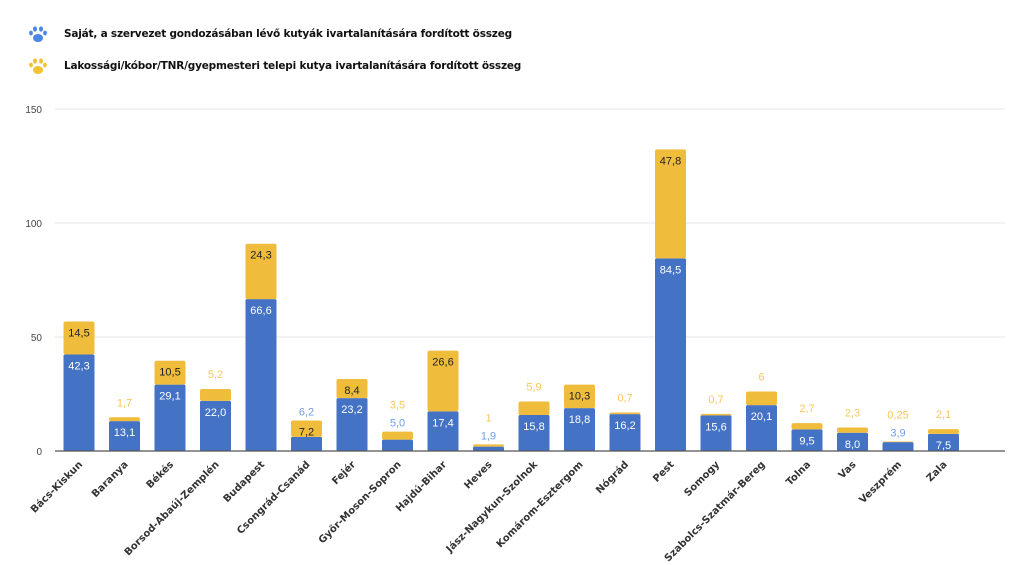 The width and height of the screenshot is (1024, 565). Describe the element at coordinates (798, 473) in the screenshot. I see `x-tick-label: Tolna` at that location.